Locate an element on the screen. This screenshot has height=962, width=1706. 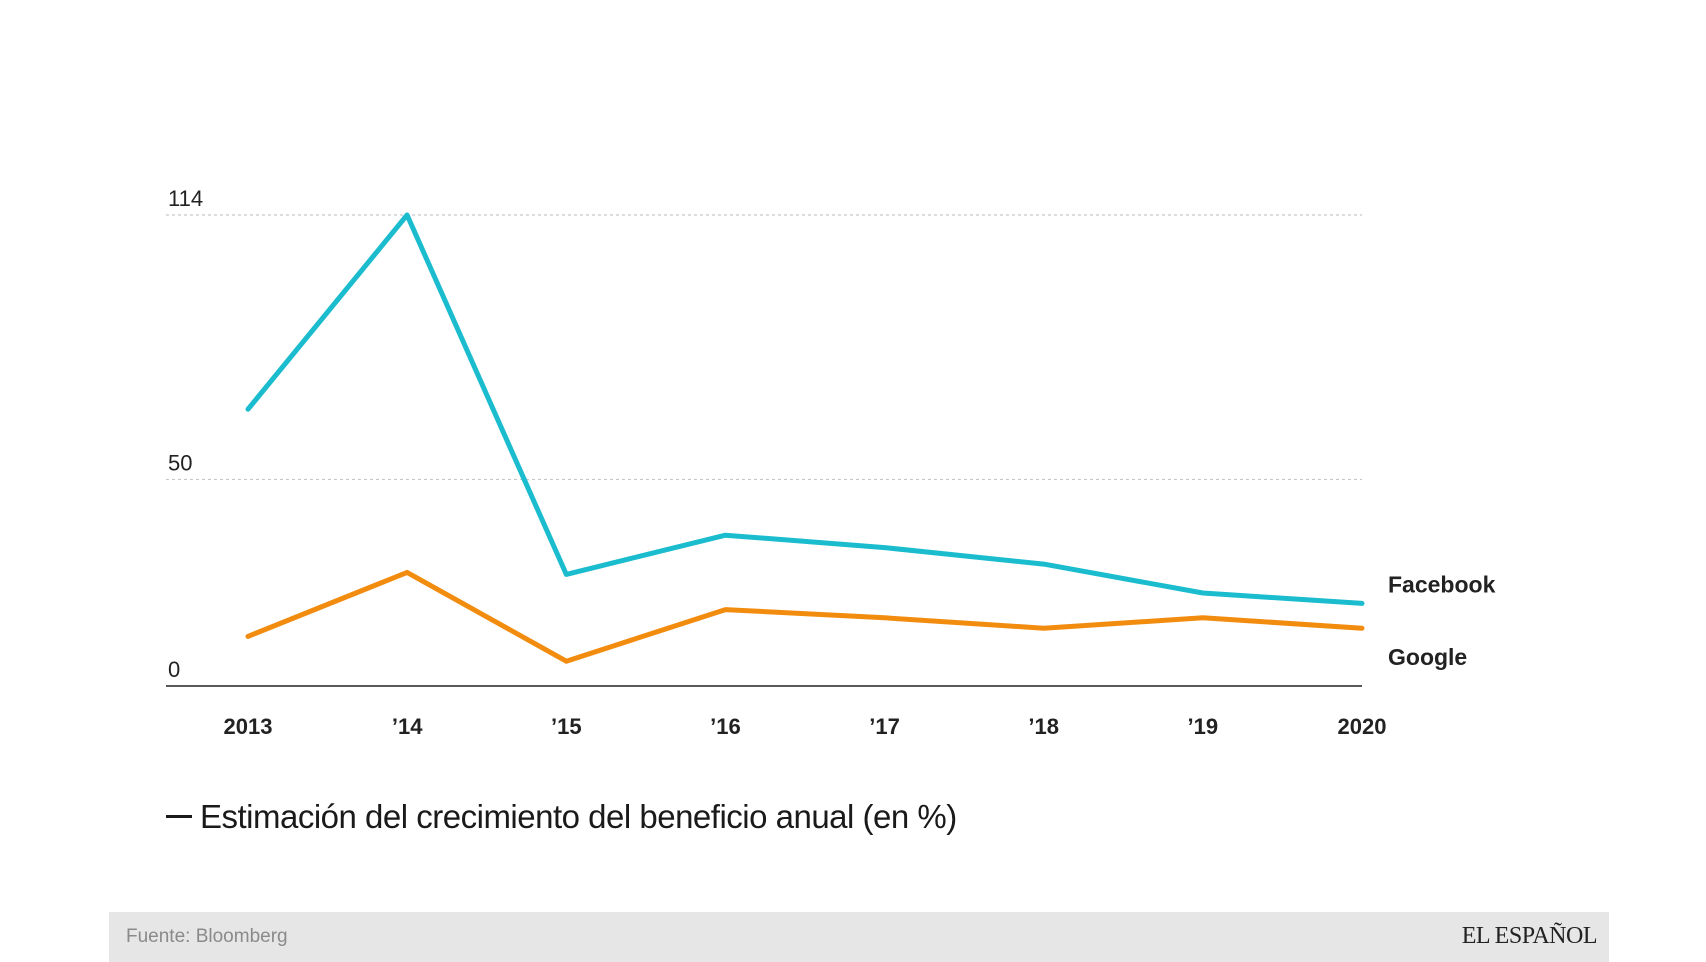
y-tick-label-50: 50 is located at coordinates (180, 462).